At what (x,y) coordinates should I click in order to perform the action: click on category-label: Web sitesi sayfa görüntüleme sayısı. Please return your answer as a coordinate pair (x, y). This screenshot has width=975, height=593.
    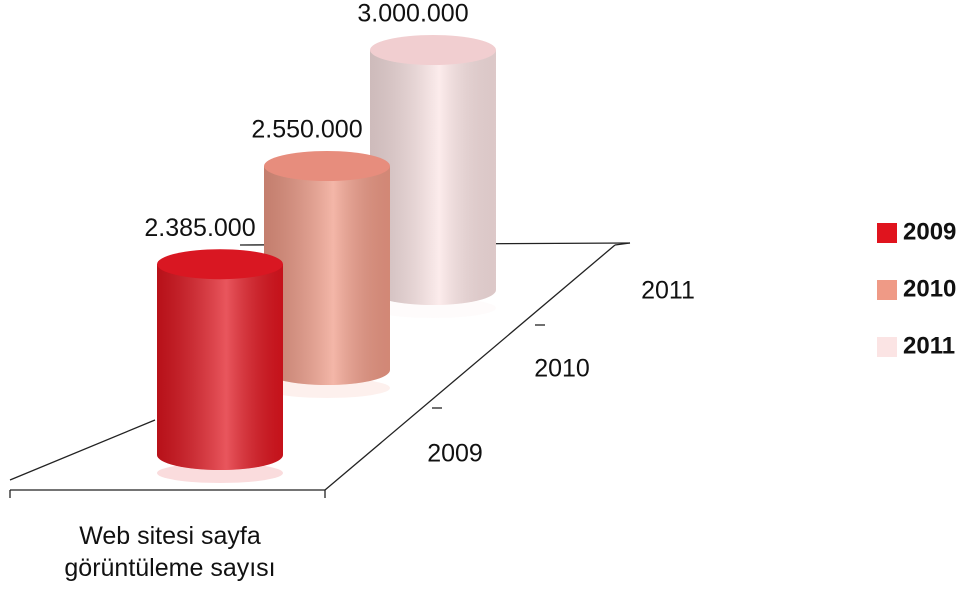
    Looking at the image, I should click on (170, 552).